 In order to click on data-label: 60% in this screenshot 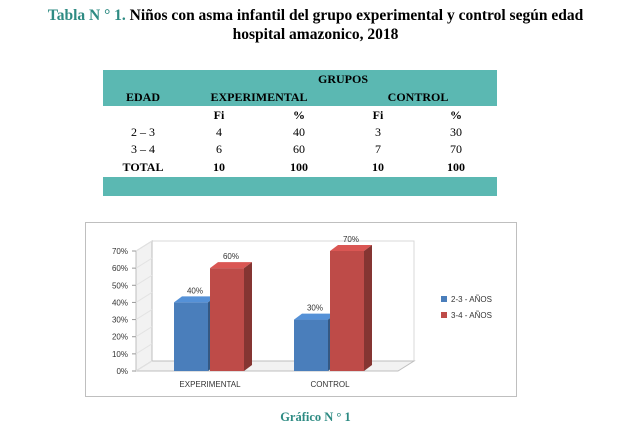, I will do `click(231, 256)`.